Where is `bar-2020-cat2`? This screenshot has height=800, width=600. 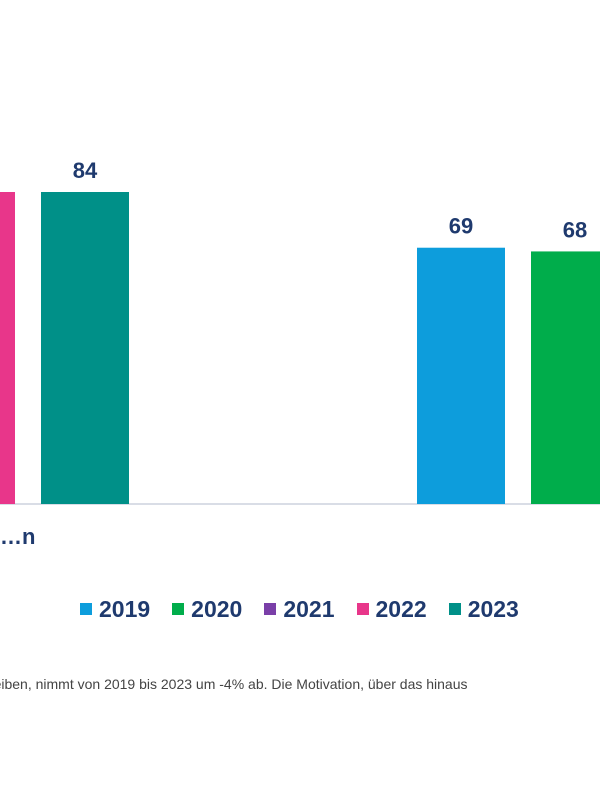 bar-2020-cat2 is located at coordinates (565, 377).